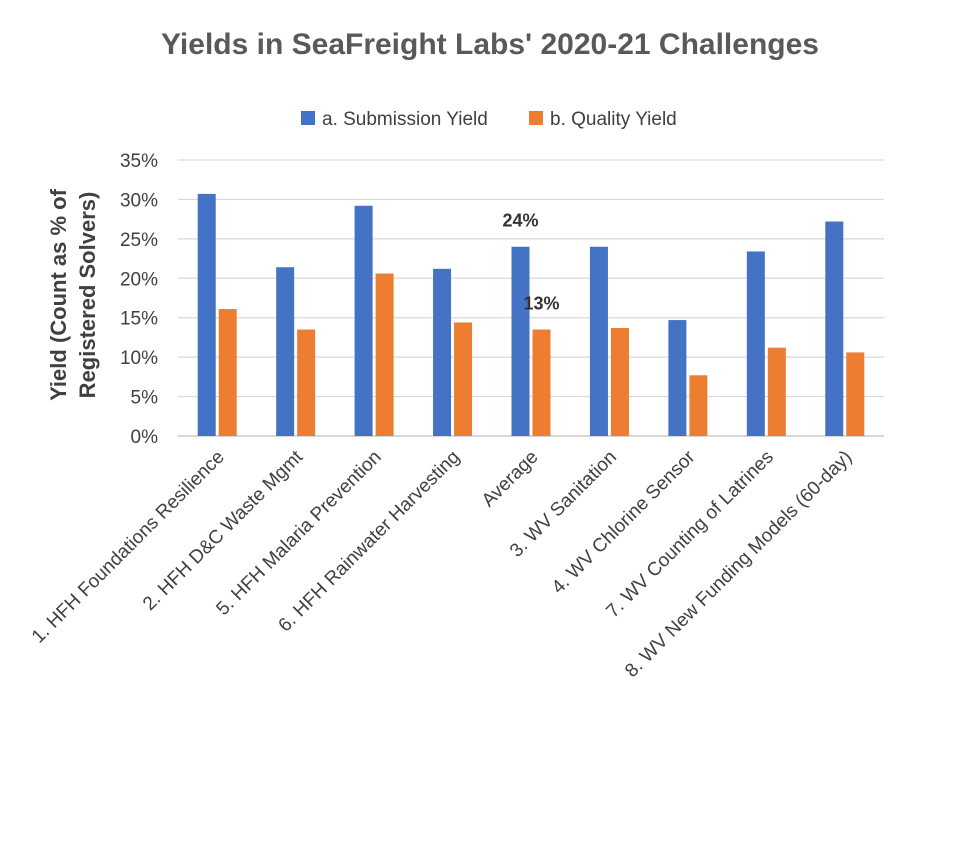  Describe the element at coordinates (536, 118) in the screenshot. I see `legend-swatch-quality` at that location.